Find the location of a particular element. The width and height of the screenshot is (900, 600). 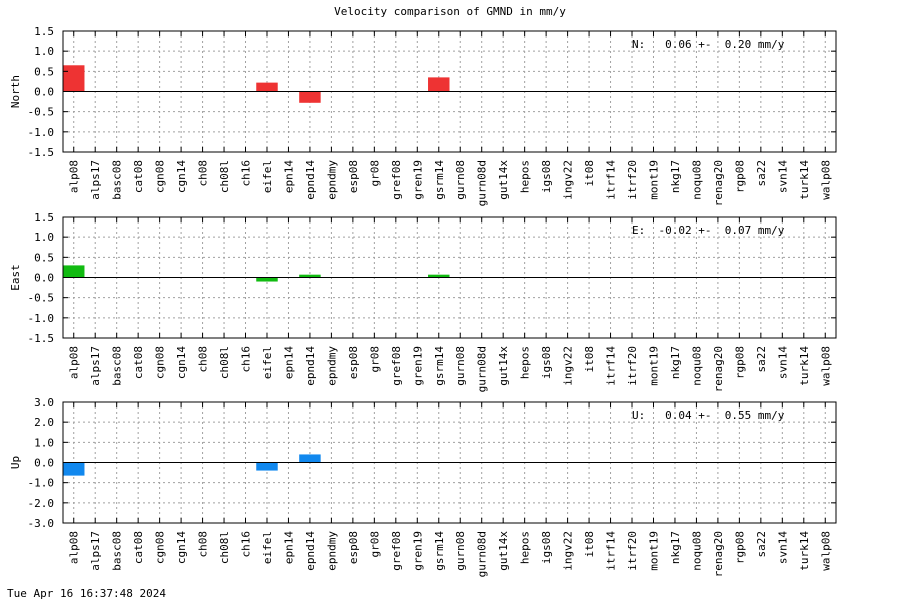

y-tick-label: 2.0 is located at coordinates (44, 422).